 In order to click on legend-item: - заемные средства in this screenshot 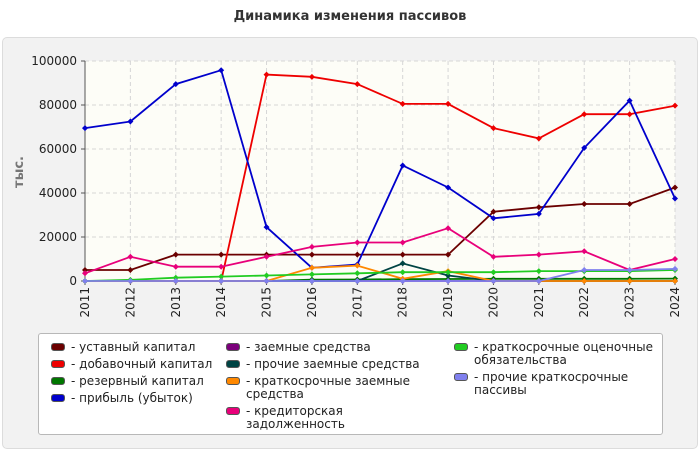, I will do `click(333, 347)`.